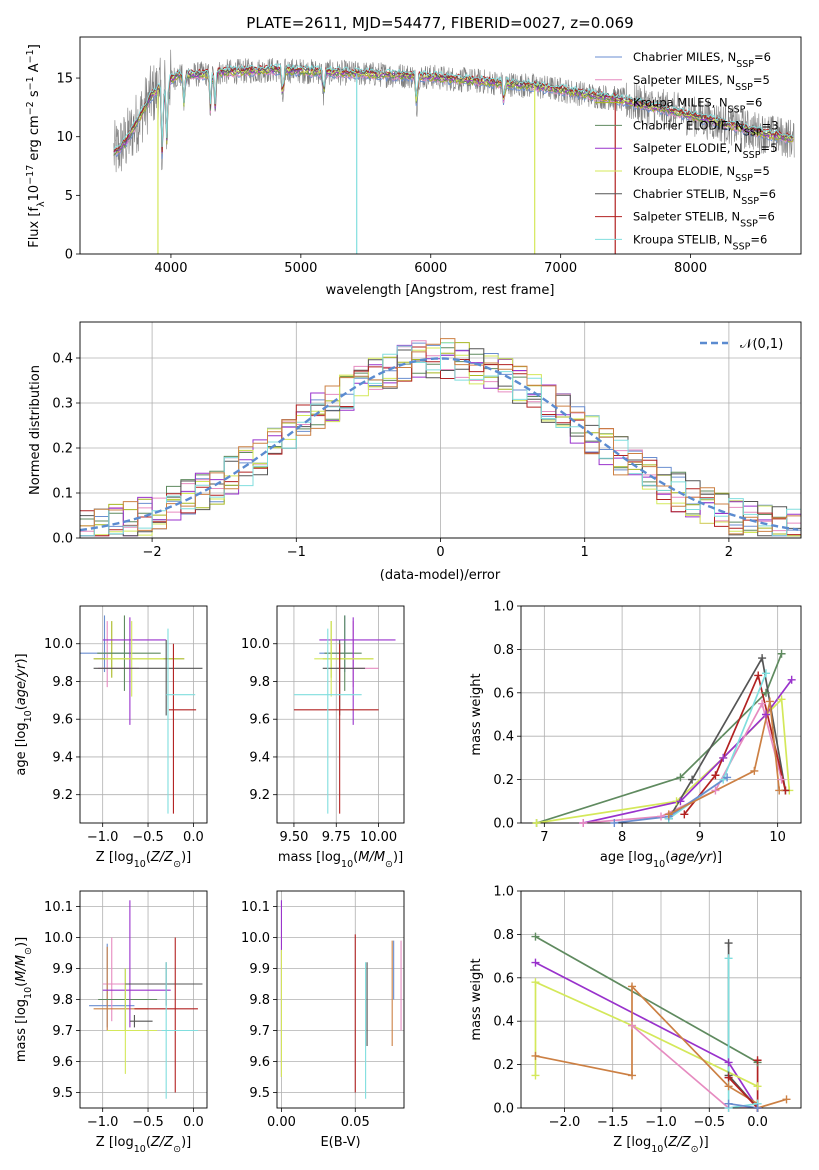 The width and height of the screenshot is (819, 1170). I want to click on y-tick-label: 9.7, so click(259, 1031).